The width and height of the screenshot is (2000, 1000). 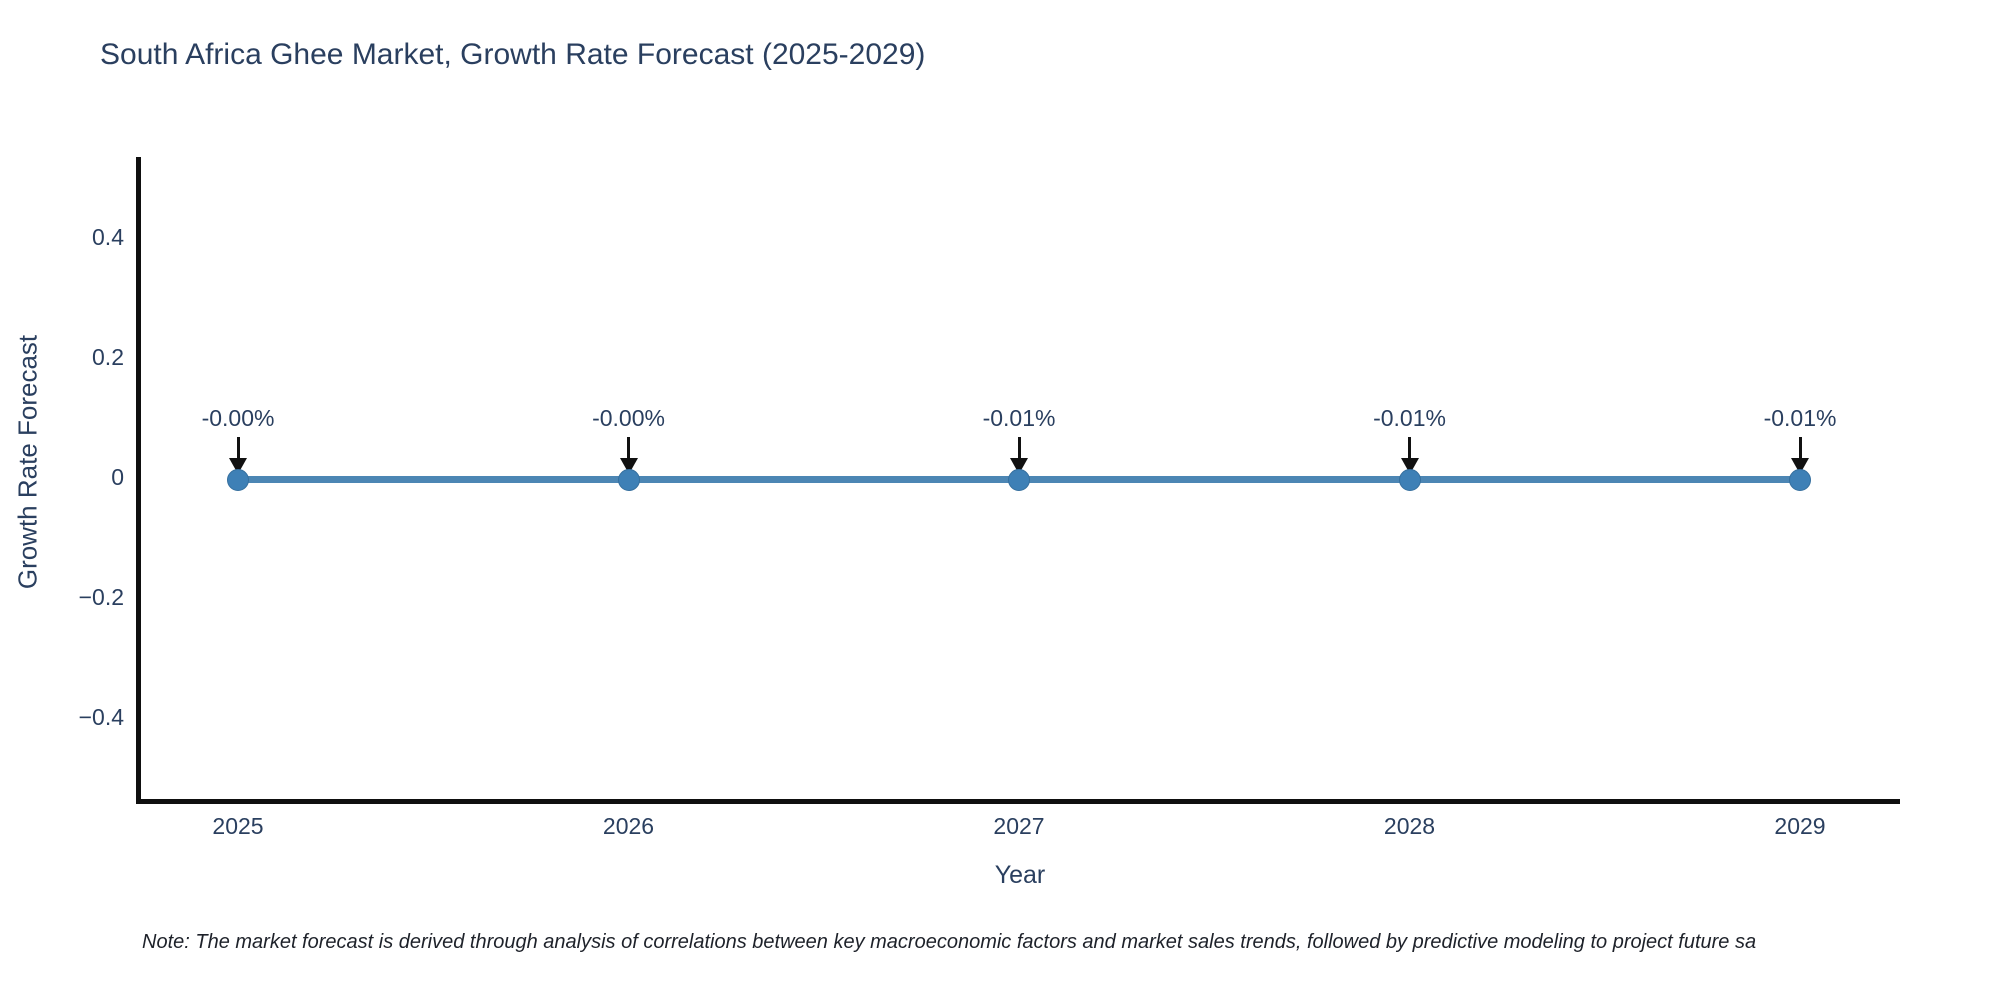 I want to click on x-tick-label: 2028, so click(x=1409, y=826).